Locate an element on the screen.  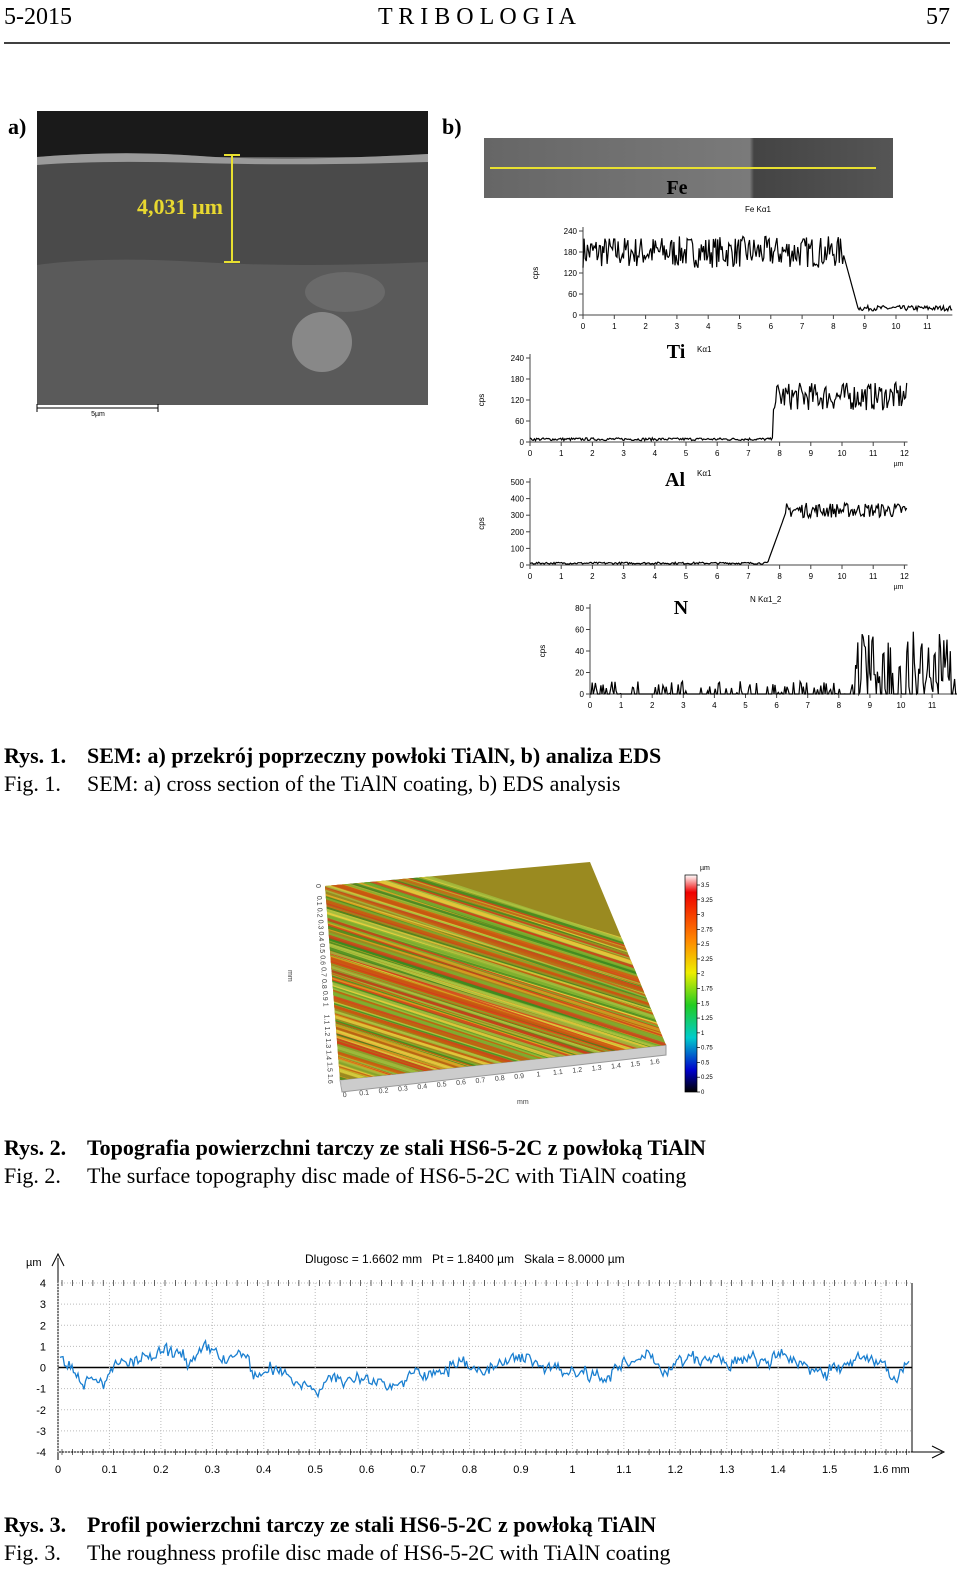
y-tick-label: 1 is located at coordinates (325, 1005).